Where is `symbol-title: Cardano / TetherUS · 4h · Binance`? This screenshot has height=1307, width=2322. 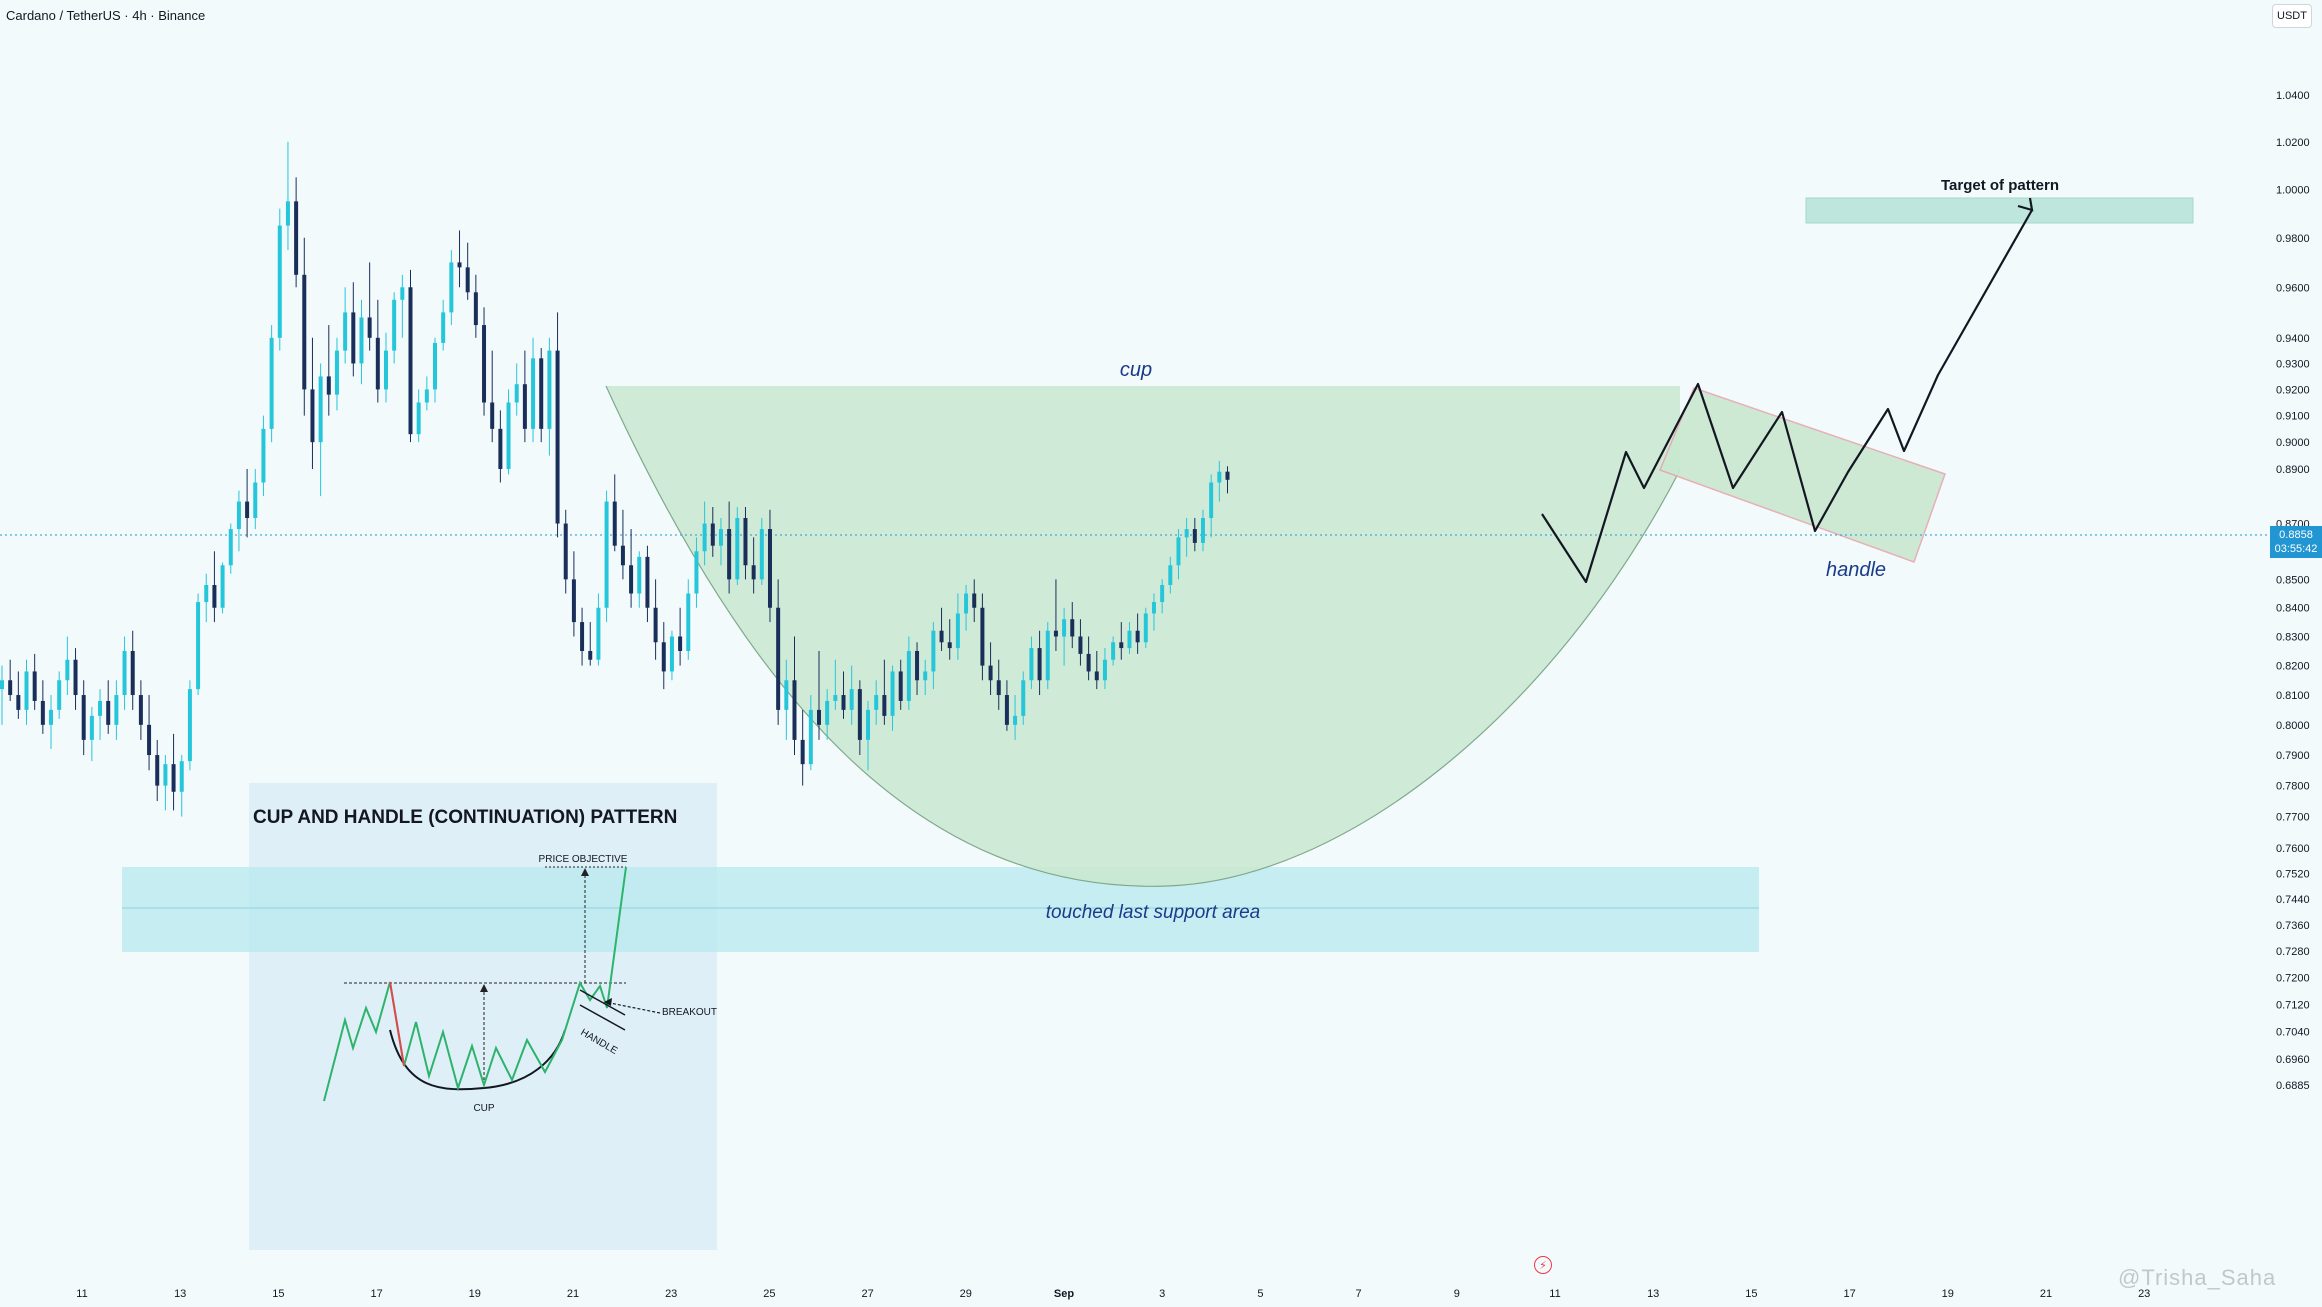 symbol-title: Cardano / TetherUS · 4h · Binance is located at coordinates (106, 15).